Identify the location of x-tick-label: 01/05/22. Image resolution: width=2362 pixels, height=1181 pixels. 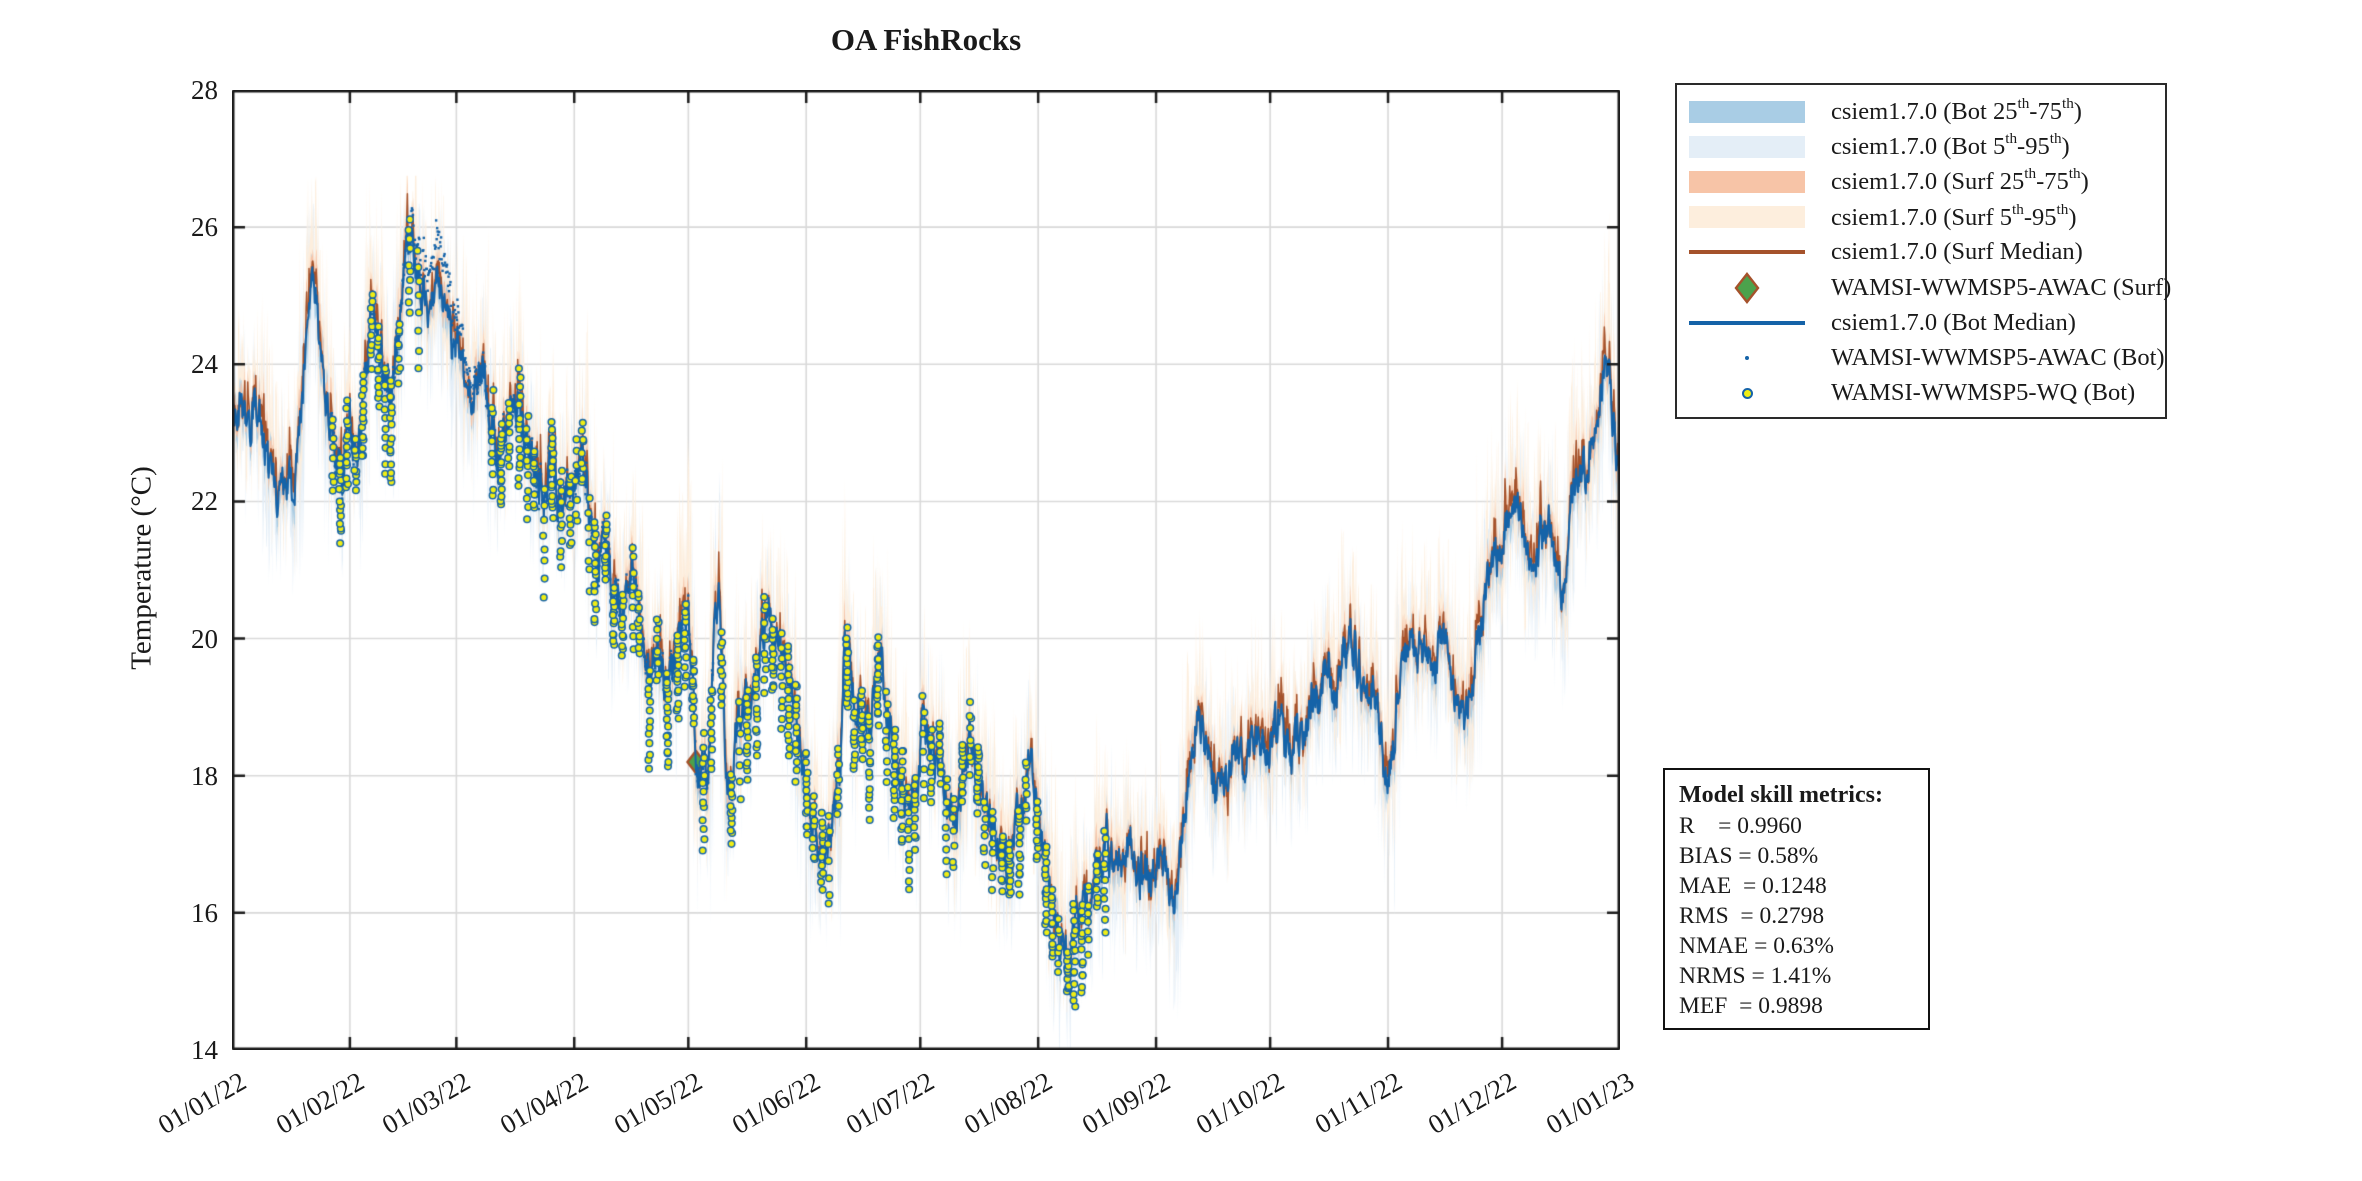
(658, 1103).